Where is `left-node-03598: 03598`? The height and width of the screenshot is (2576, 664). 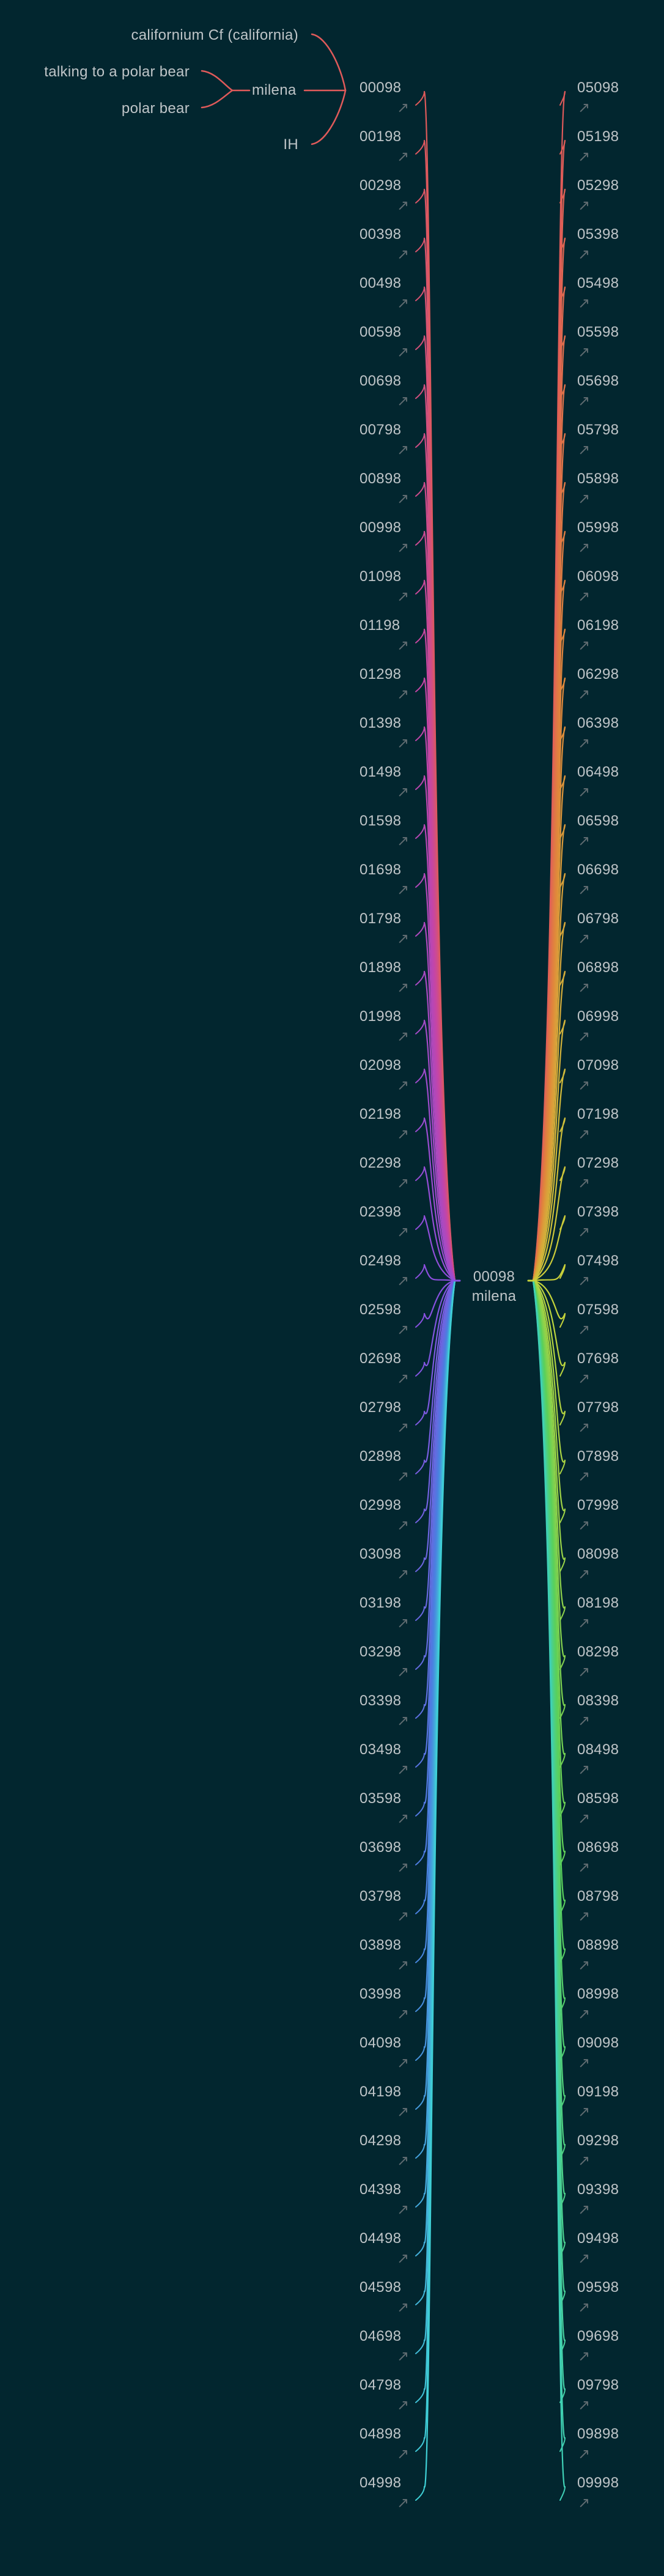
left-node-03598: 03598 is located at coordinates (381, 1798).